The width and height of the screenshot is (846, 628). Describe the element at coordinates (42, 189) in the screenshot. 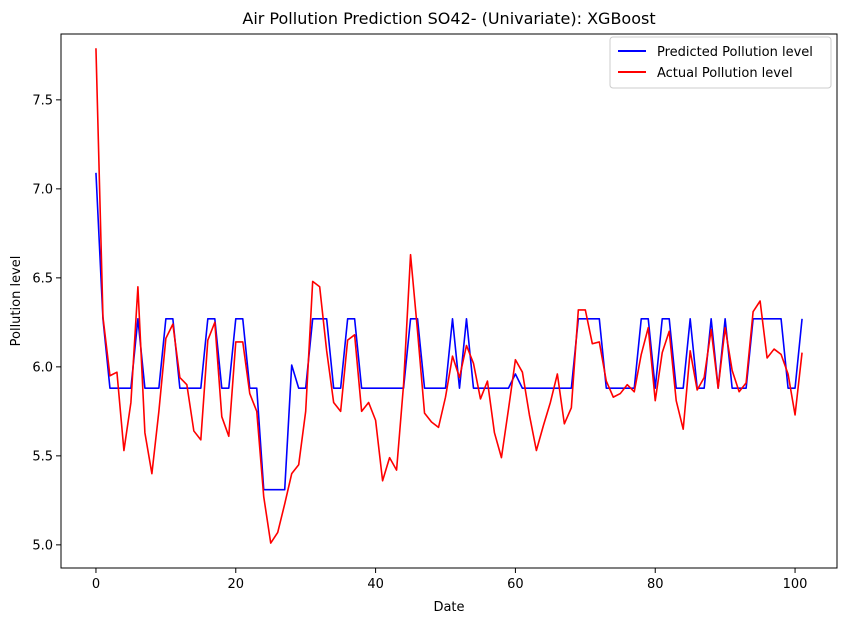

I see `y-tick-label: 7.0` at that location.